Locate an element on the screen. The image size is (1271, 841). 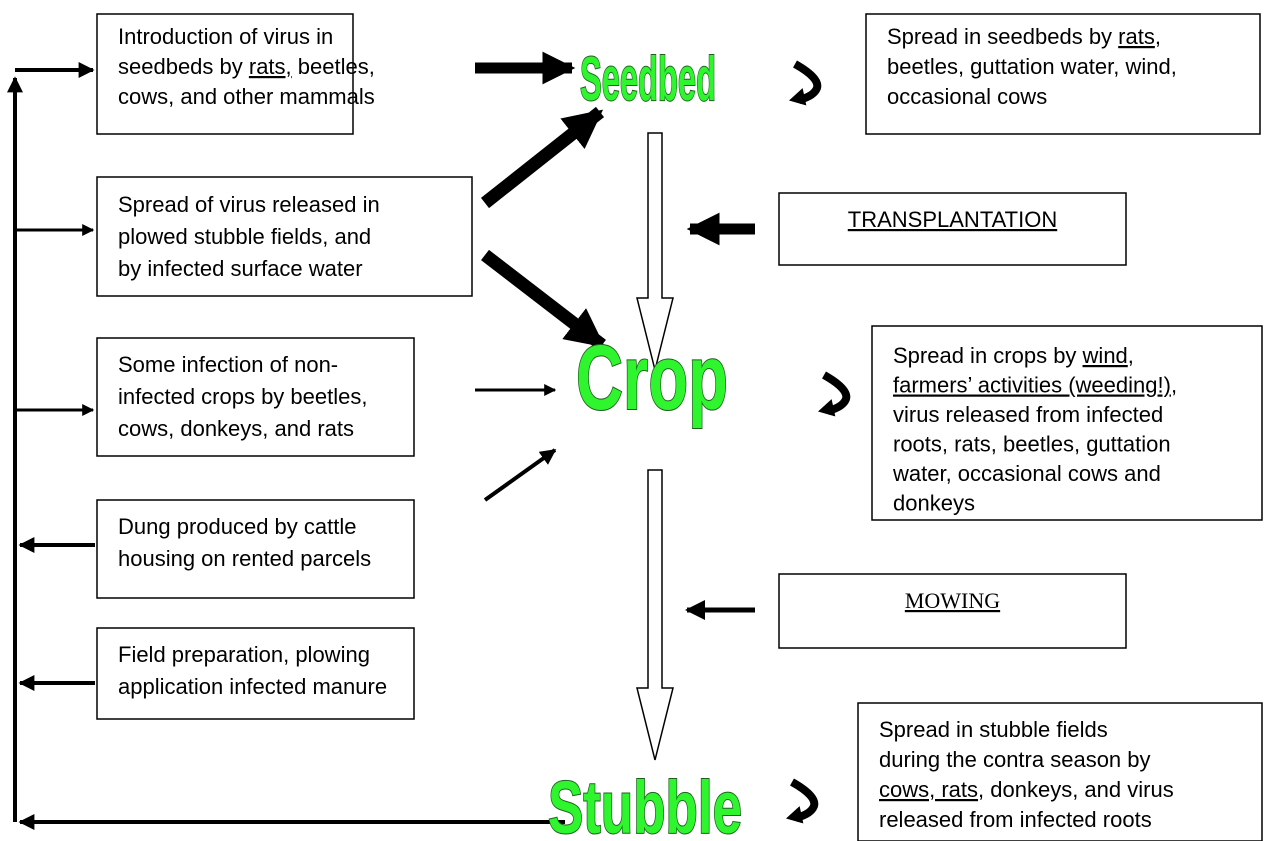
box-line: Spread in seedbeds by rats, is located at coordinates (1024, 36).